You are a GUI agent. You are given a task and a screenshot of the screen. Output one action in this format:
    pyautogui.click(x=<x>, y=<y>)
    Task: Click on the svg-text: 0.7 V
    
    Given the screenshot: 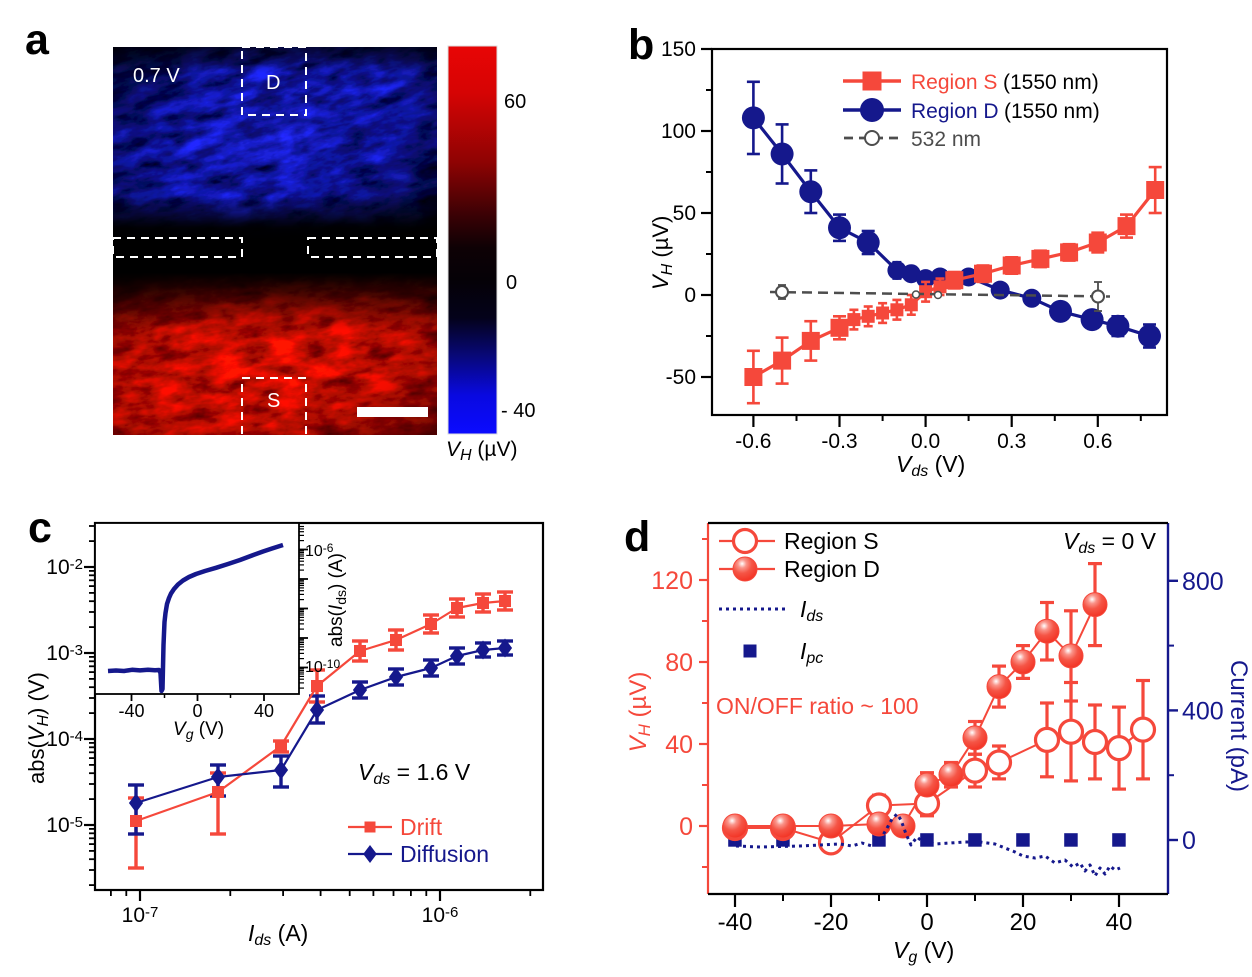 What is the action you would take?
    pyautogui.click(x=156, y=76)
    